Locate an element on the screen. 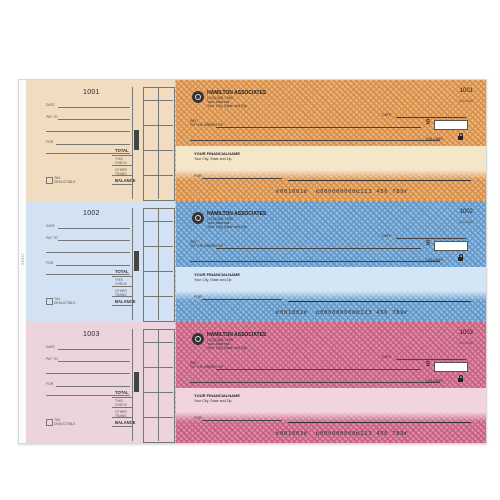  bank-city: Your City, State and Zip is located at coordinates (213, 401).